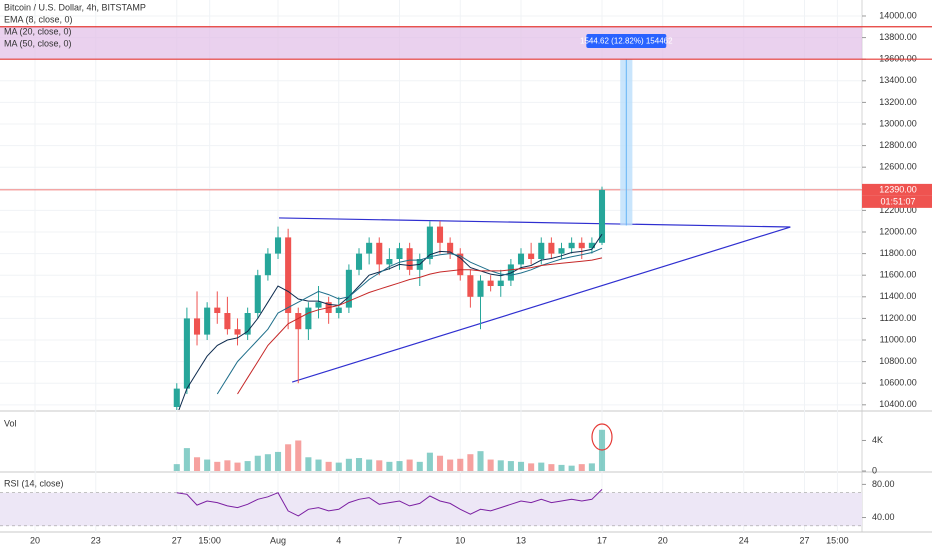 The width and height of the screenshot is (932, 550). Describe the element at coordinates (898, 383) in the screenshot. I see `y-tick-label: 10600.00` at that location.